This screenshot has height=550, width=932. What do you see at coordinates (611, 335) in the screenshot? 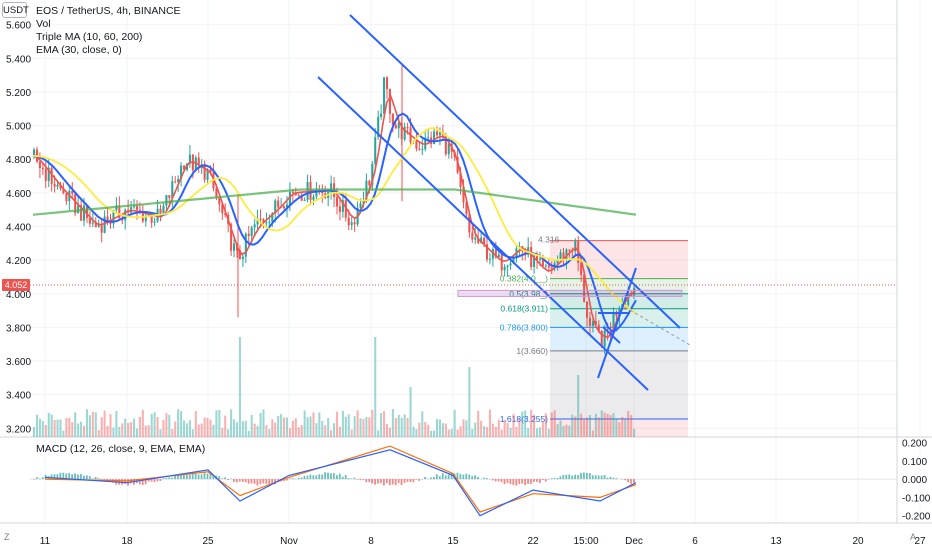
I see `trend-mark` at bounding box center [611, 335].